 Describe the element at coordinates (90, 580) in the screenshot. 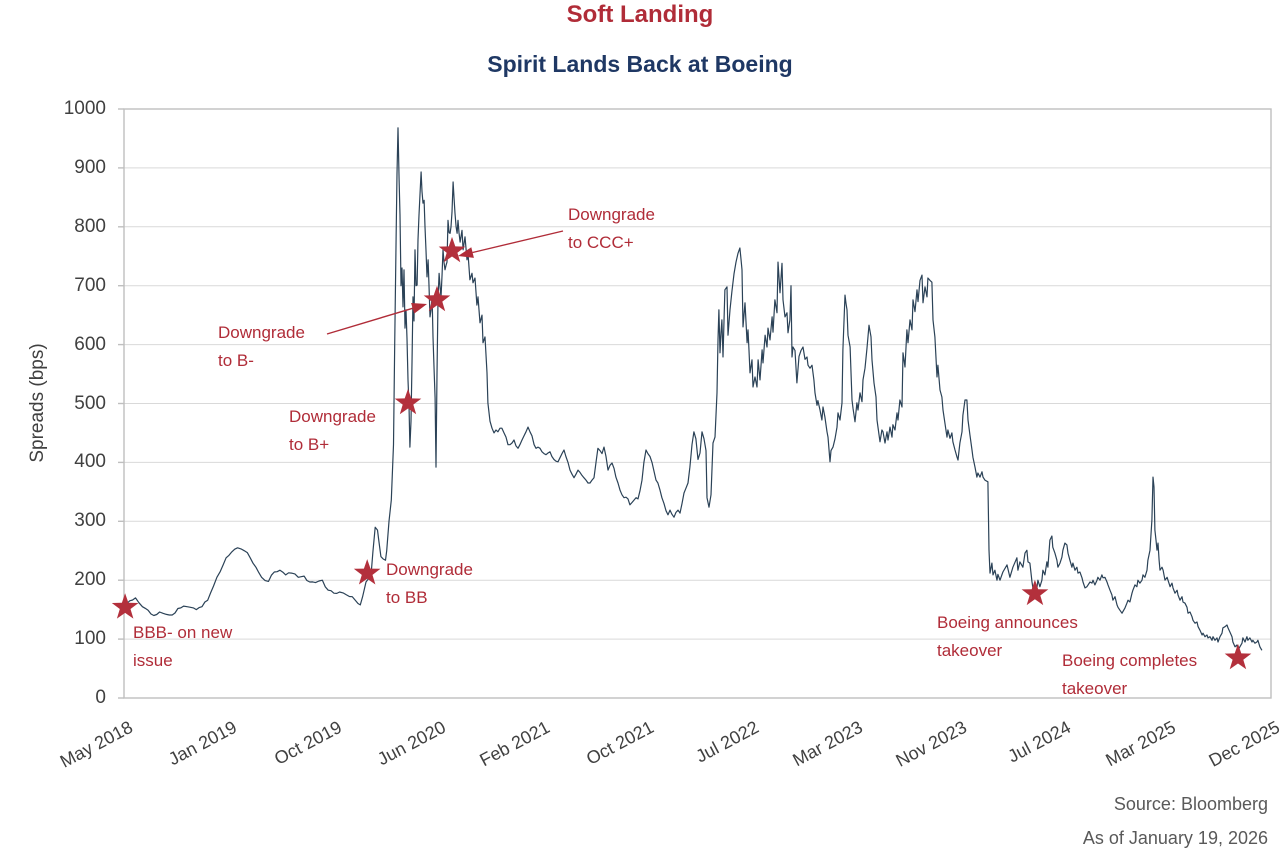

I see `y-tick-label: 200` at that location.